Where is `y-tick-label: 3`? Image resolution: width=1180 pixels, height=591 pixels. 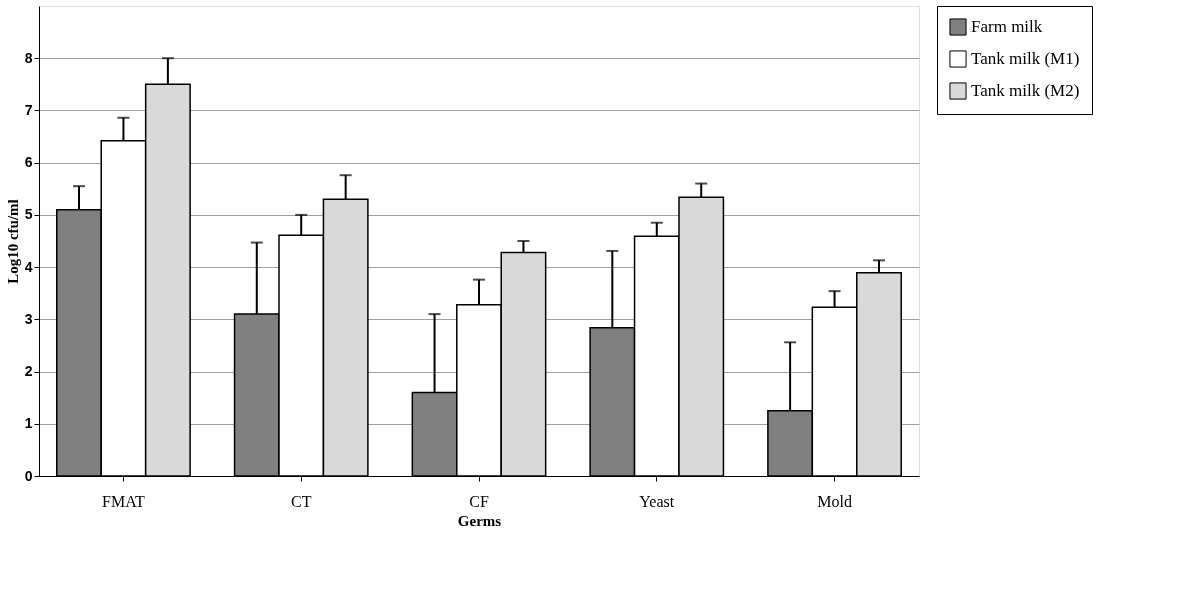
y-tick-label: 3 is located at coordinates (28, 318).